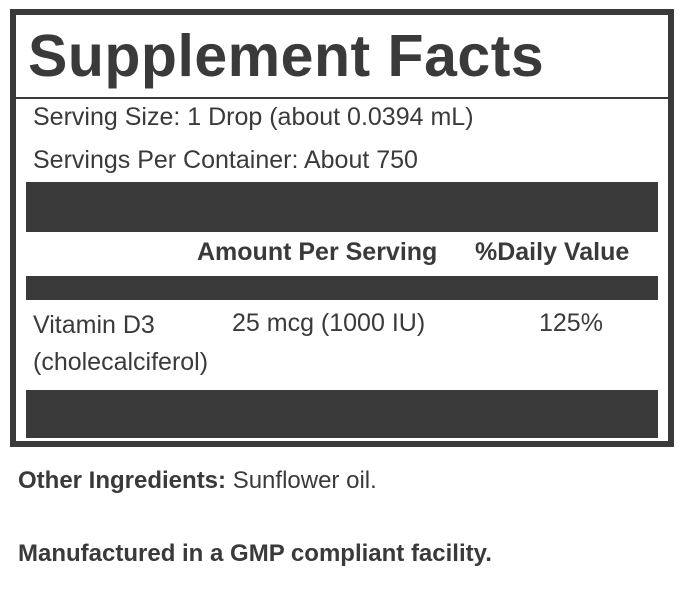 This screenshot has height=600, width=680. What do you see at coordinates (122, 480) in the screenshot?
I see `other-ingredients-label: Other Ingredients:` at bounding box center [122, 480].